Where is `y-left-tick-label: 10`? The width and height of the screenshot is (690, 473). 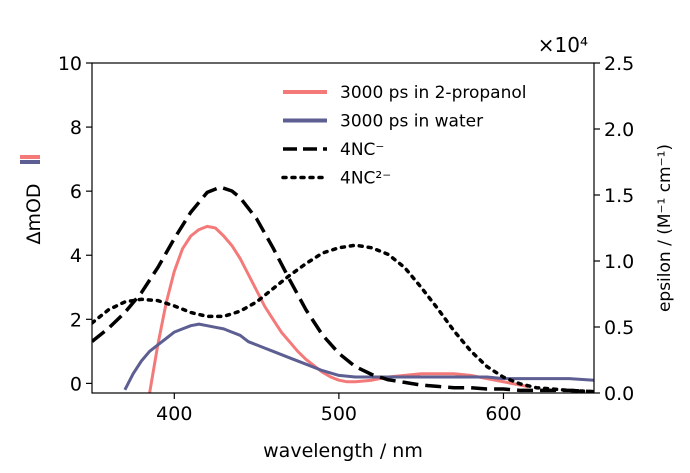 y-left-tick-label: 10 is located at coordinates (70, 64).